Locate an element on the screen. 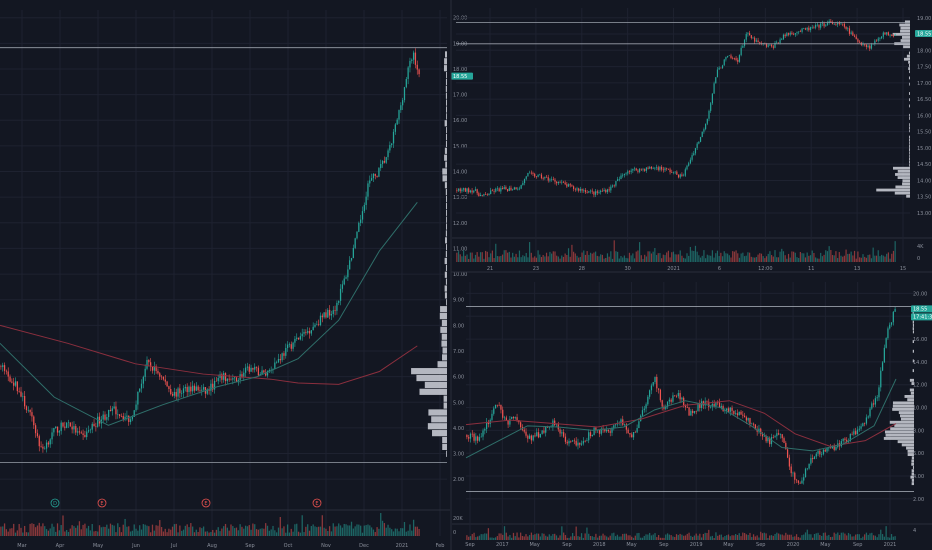 The height and width of the screenshot is (550, 932). br-profile-bar is located at coordinates (912, 458).